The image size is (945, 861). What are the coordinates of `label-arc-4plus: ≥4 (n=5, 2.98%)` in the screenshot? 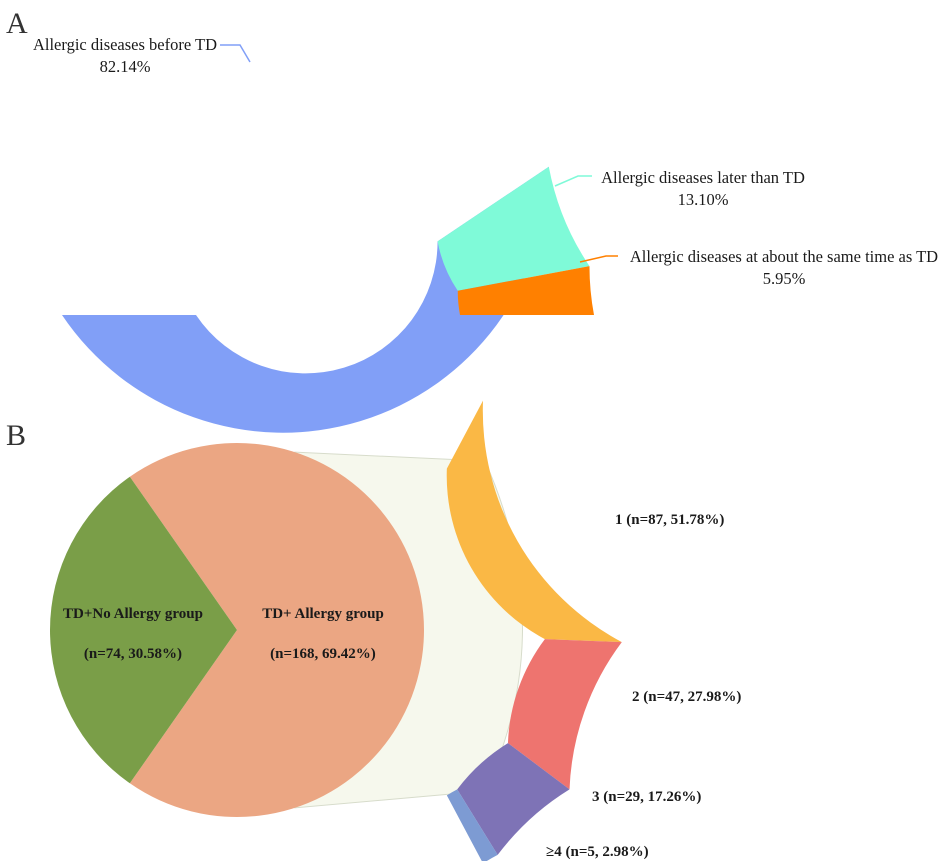 It's located at (597, 852).